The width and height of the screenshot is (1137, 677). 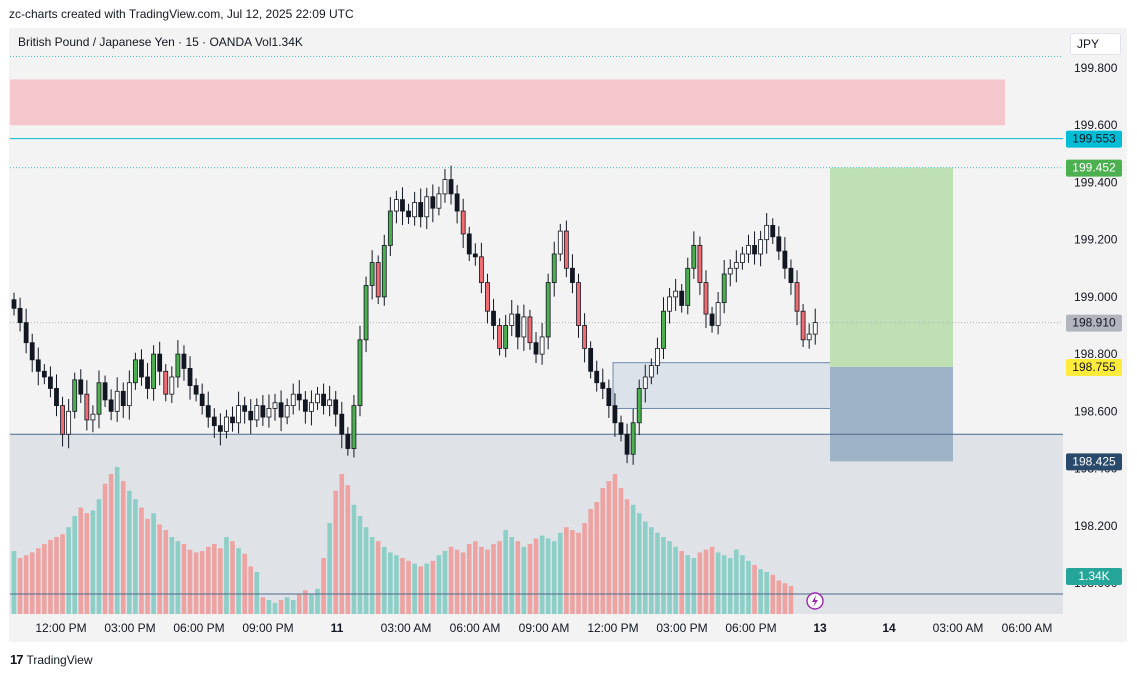 I want to click on zone-target, so click(x=891, y=267).